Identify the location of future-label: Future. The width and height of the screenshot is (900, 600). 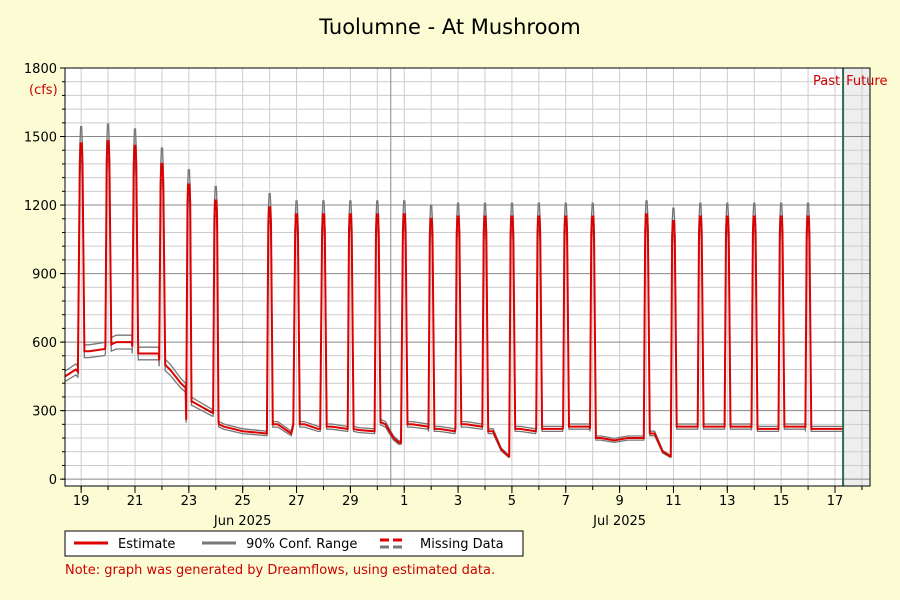
(866, 81).